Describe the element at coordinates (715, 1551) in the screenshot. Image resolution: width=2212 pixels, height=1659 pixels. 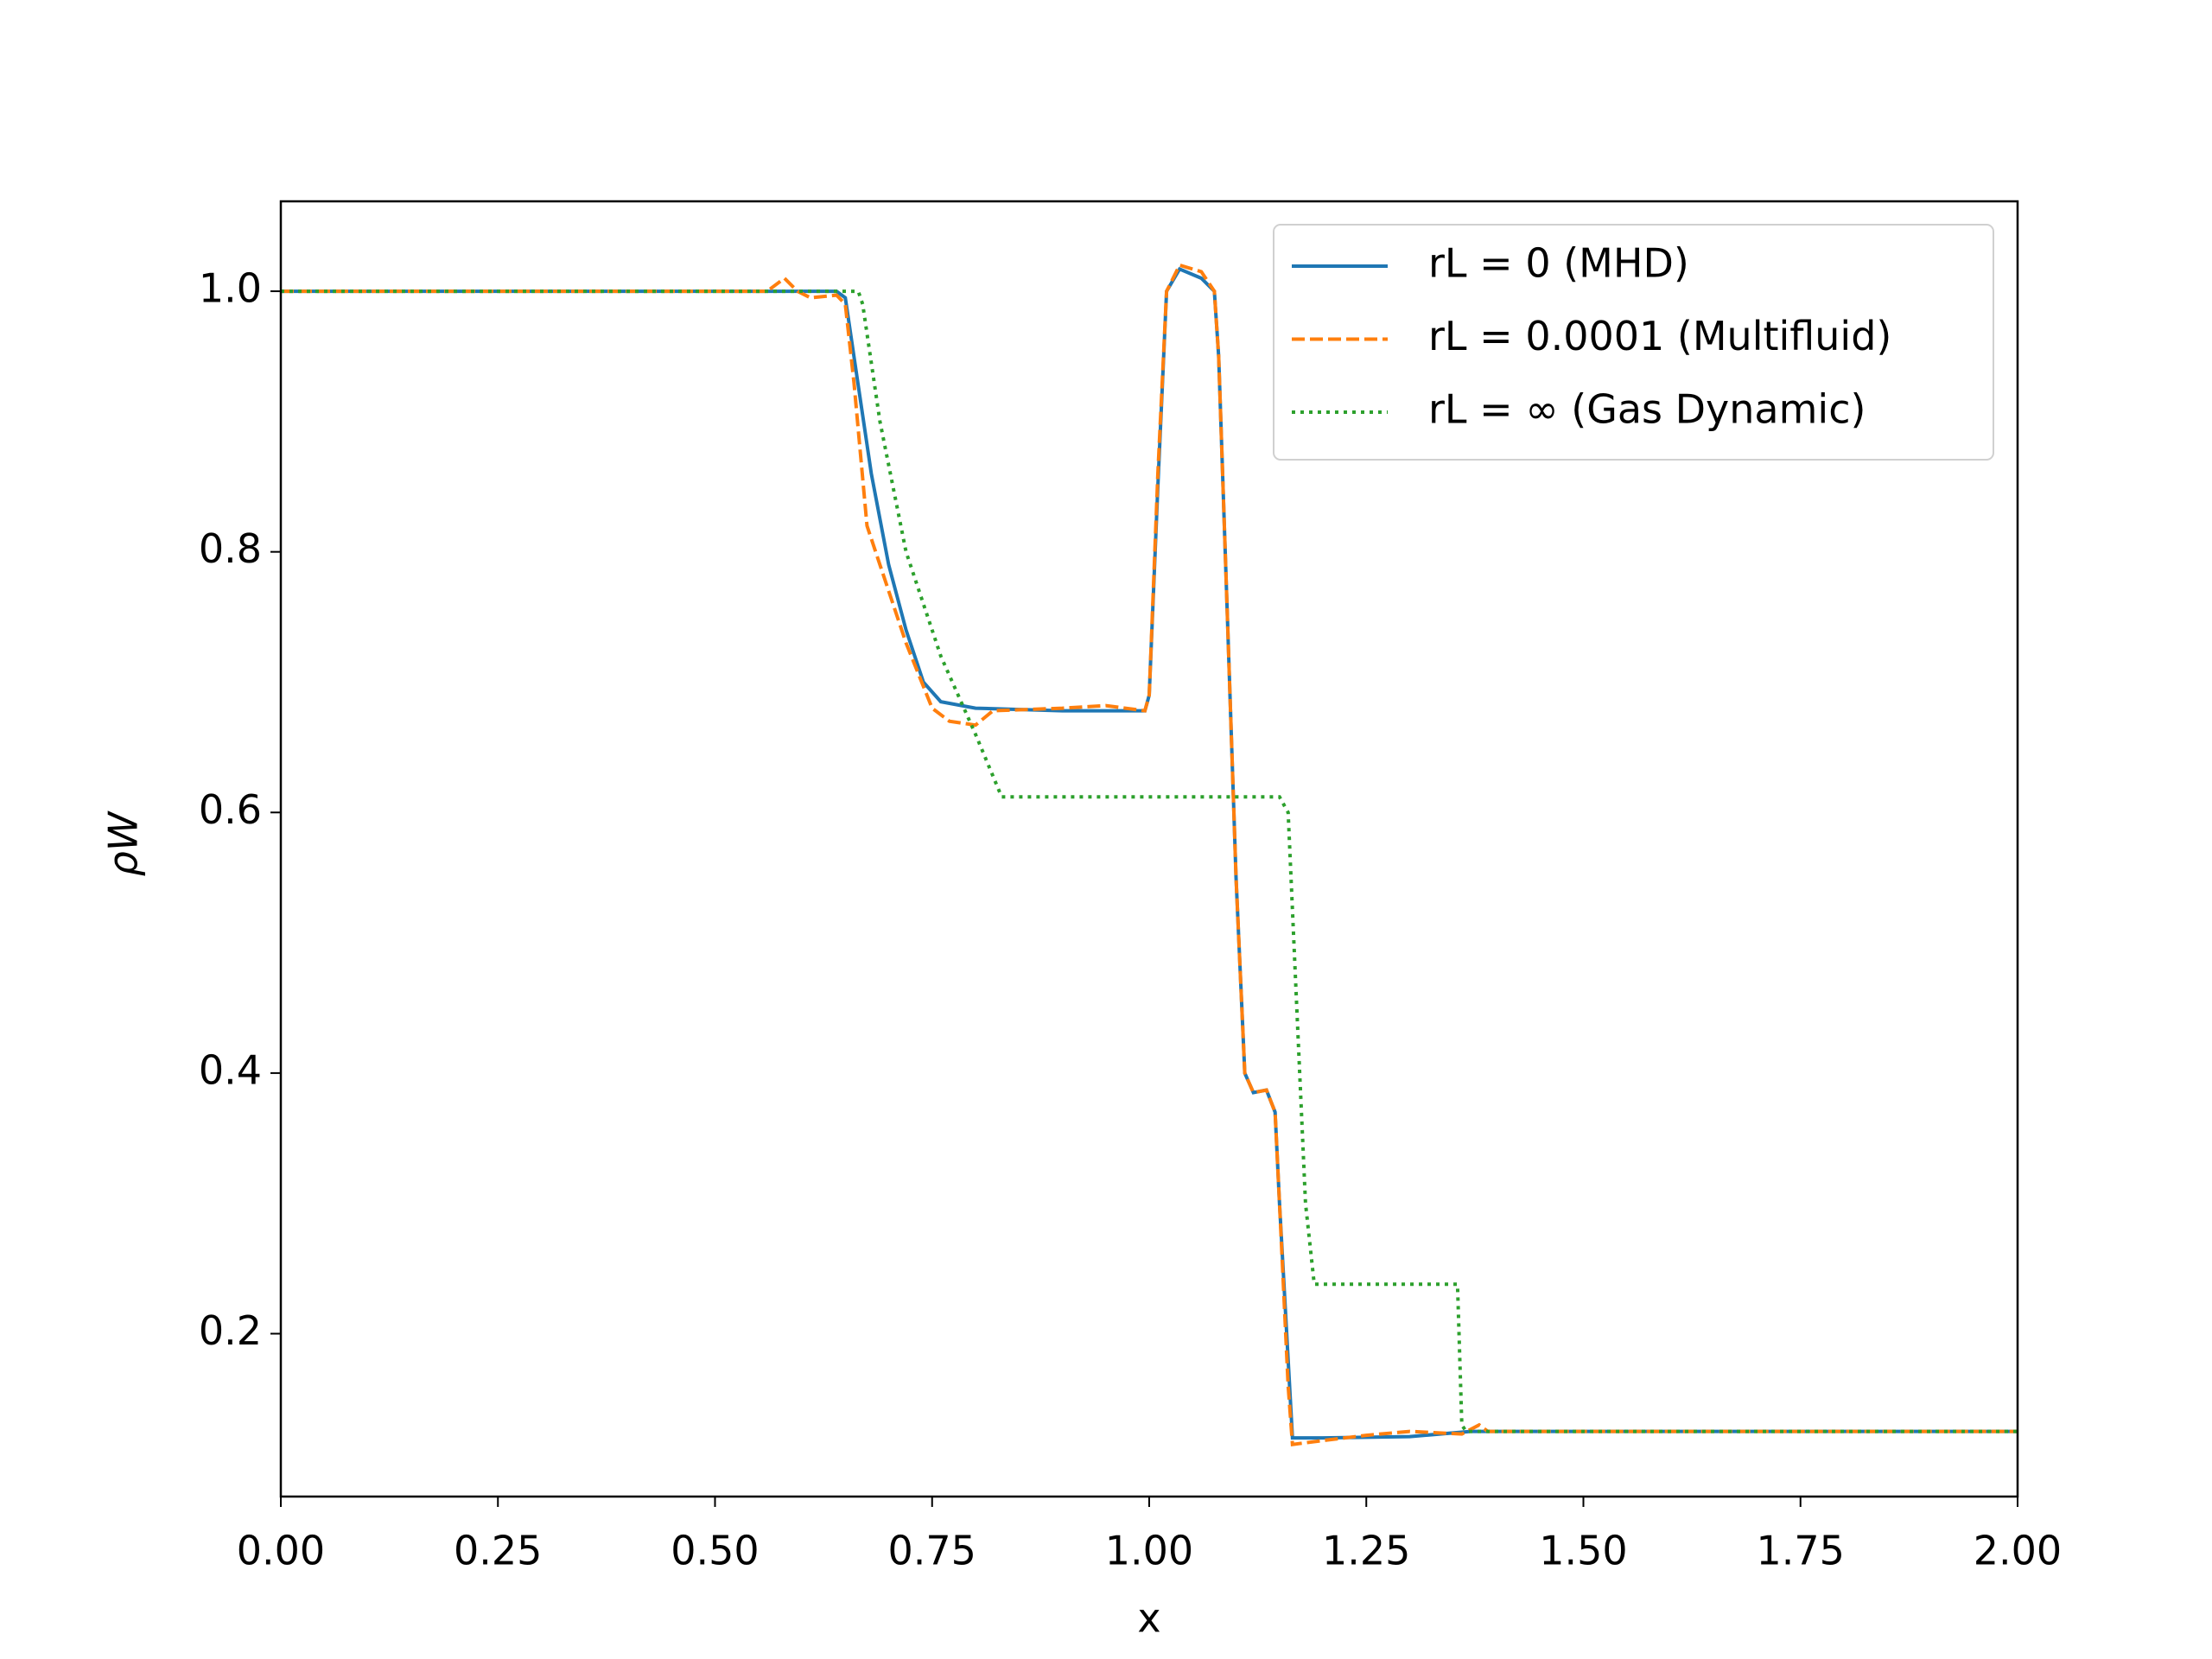
I see `x-tick-label: 0.50` at that location.